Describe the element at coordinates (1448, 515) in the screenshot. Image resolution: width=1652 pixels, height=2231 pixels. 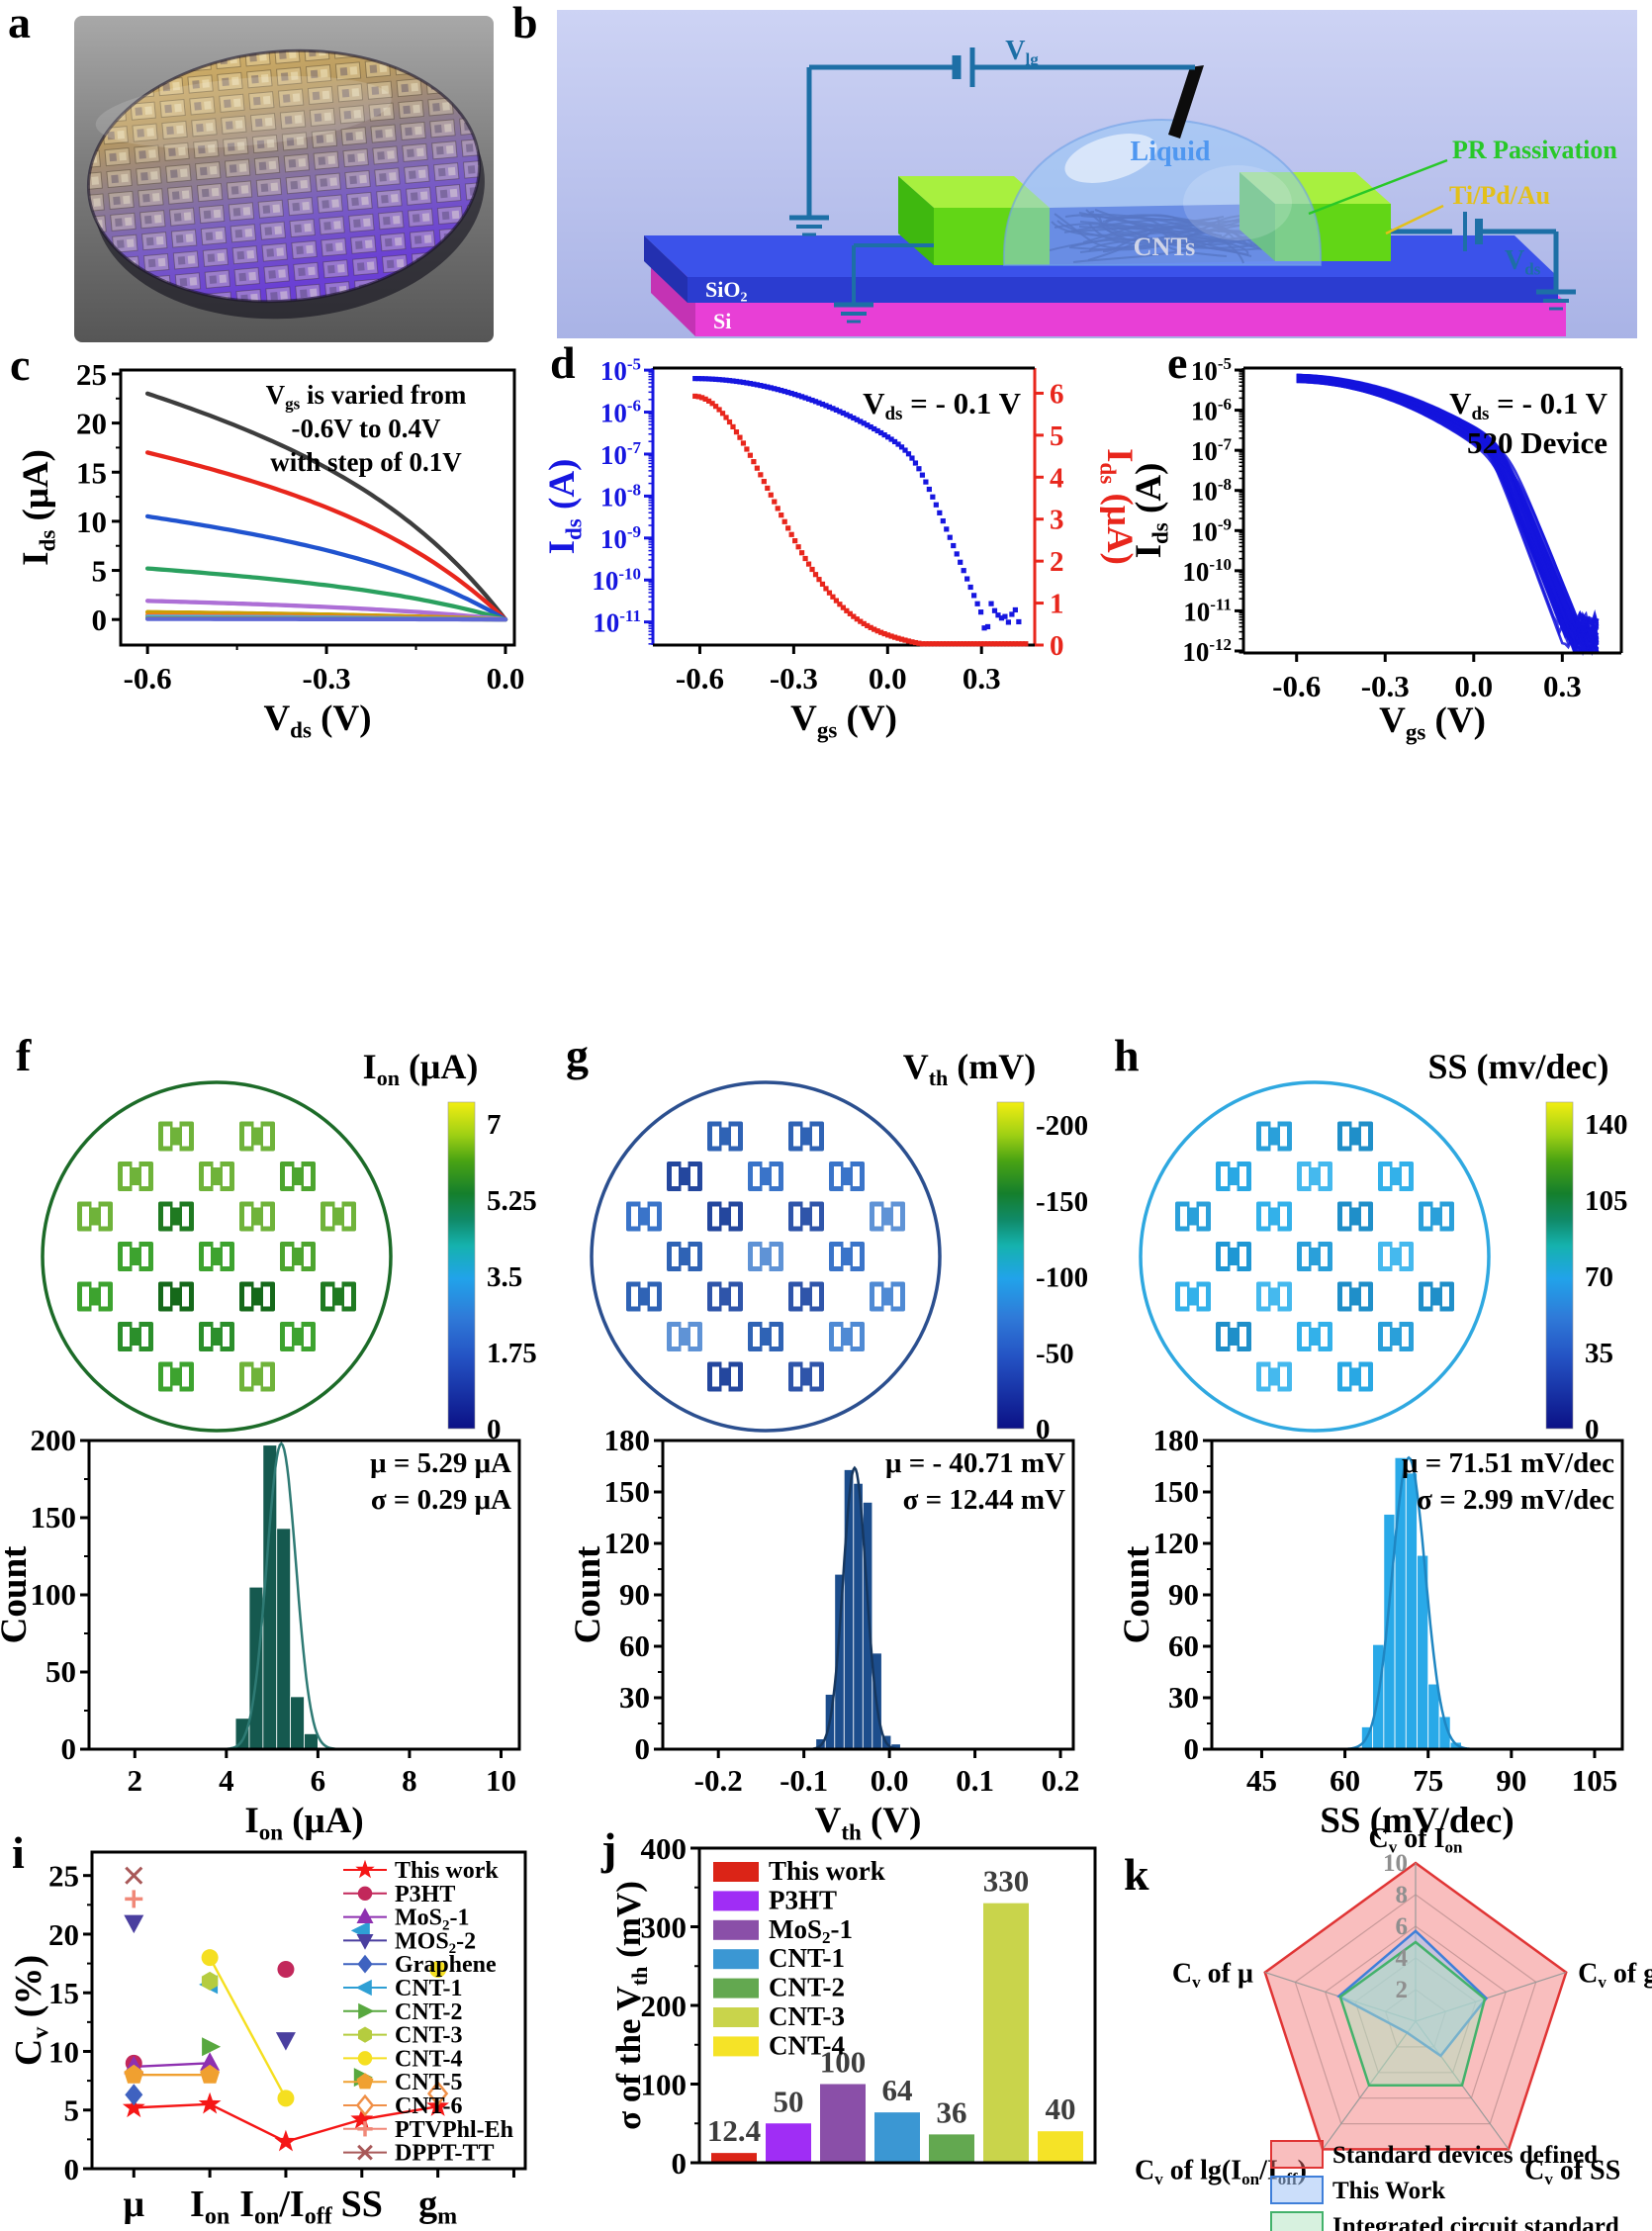
I see `device-band-curves` at that location.